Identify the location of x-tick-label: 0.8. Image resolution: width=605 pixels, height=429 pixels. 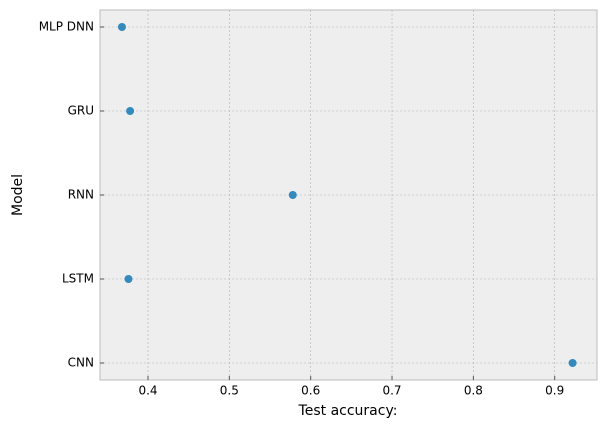
(473, 391).